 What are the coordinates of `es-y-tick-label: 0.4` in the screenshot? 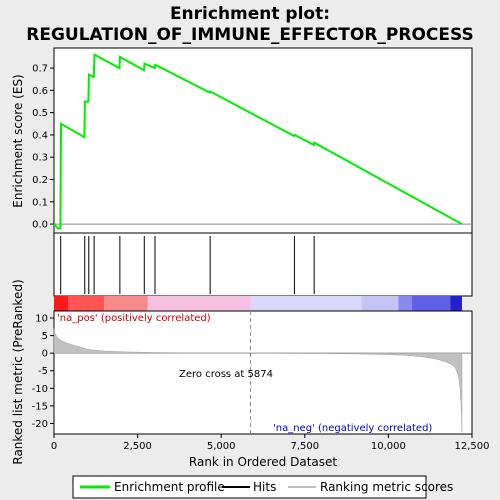 It's located at (40, 135).